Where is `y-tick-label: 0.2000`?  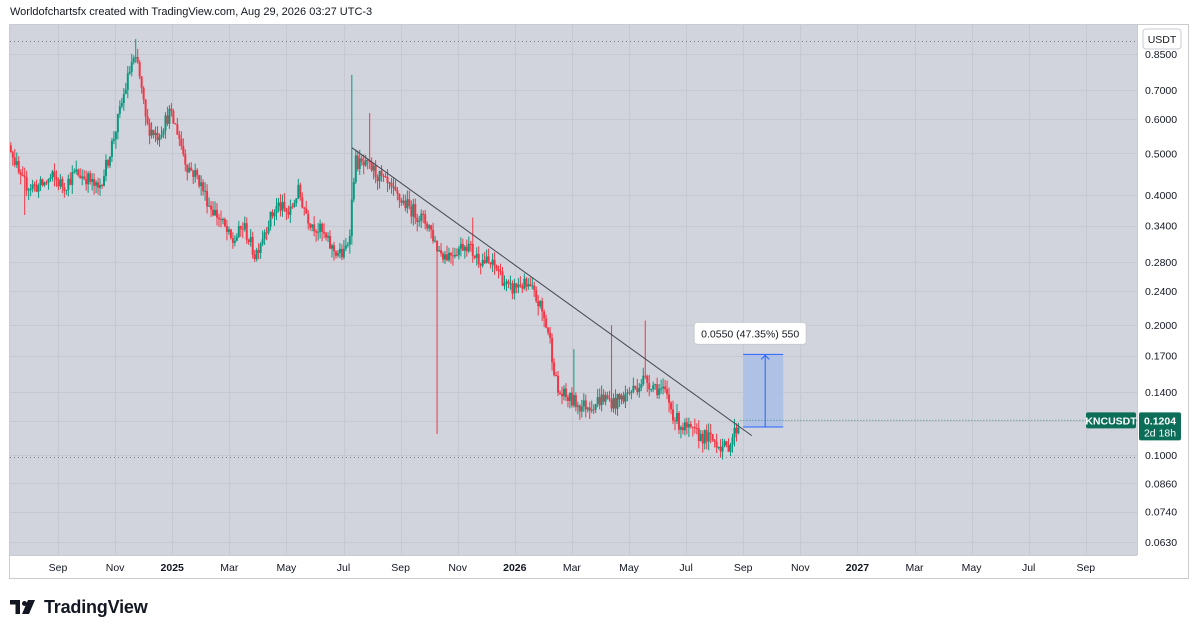
y-tick-label: 0.2000 is located at coordinates (1161, 326).